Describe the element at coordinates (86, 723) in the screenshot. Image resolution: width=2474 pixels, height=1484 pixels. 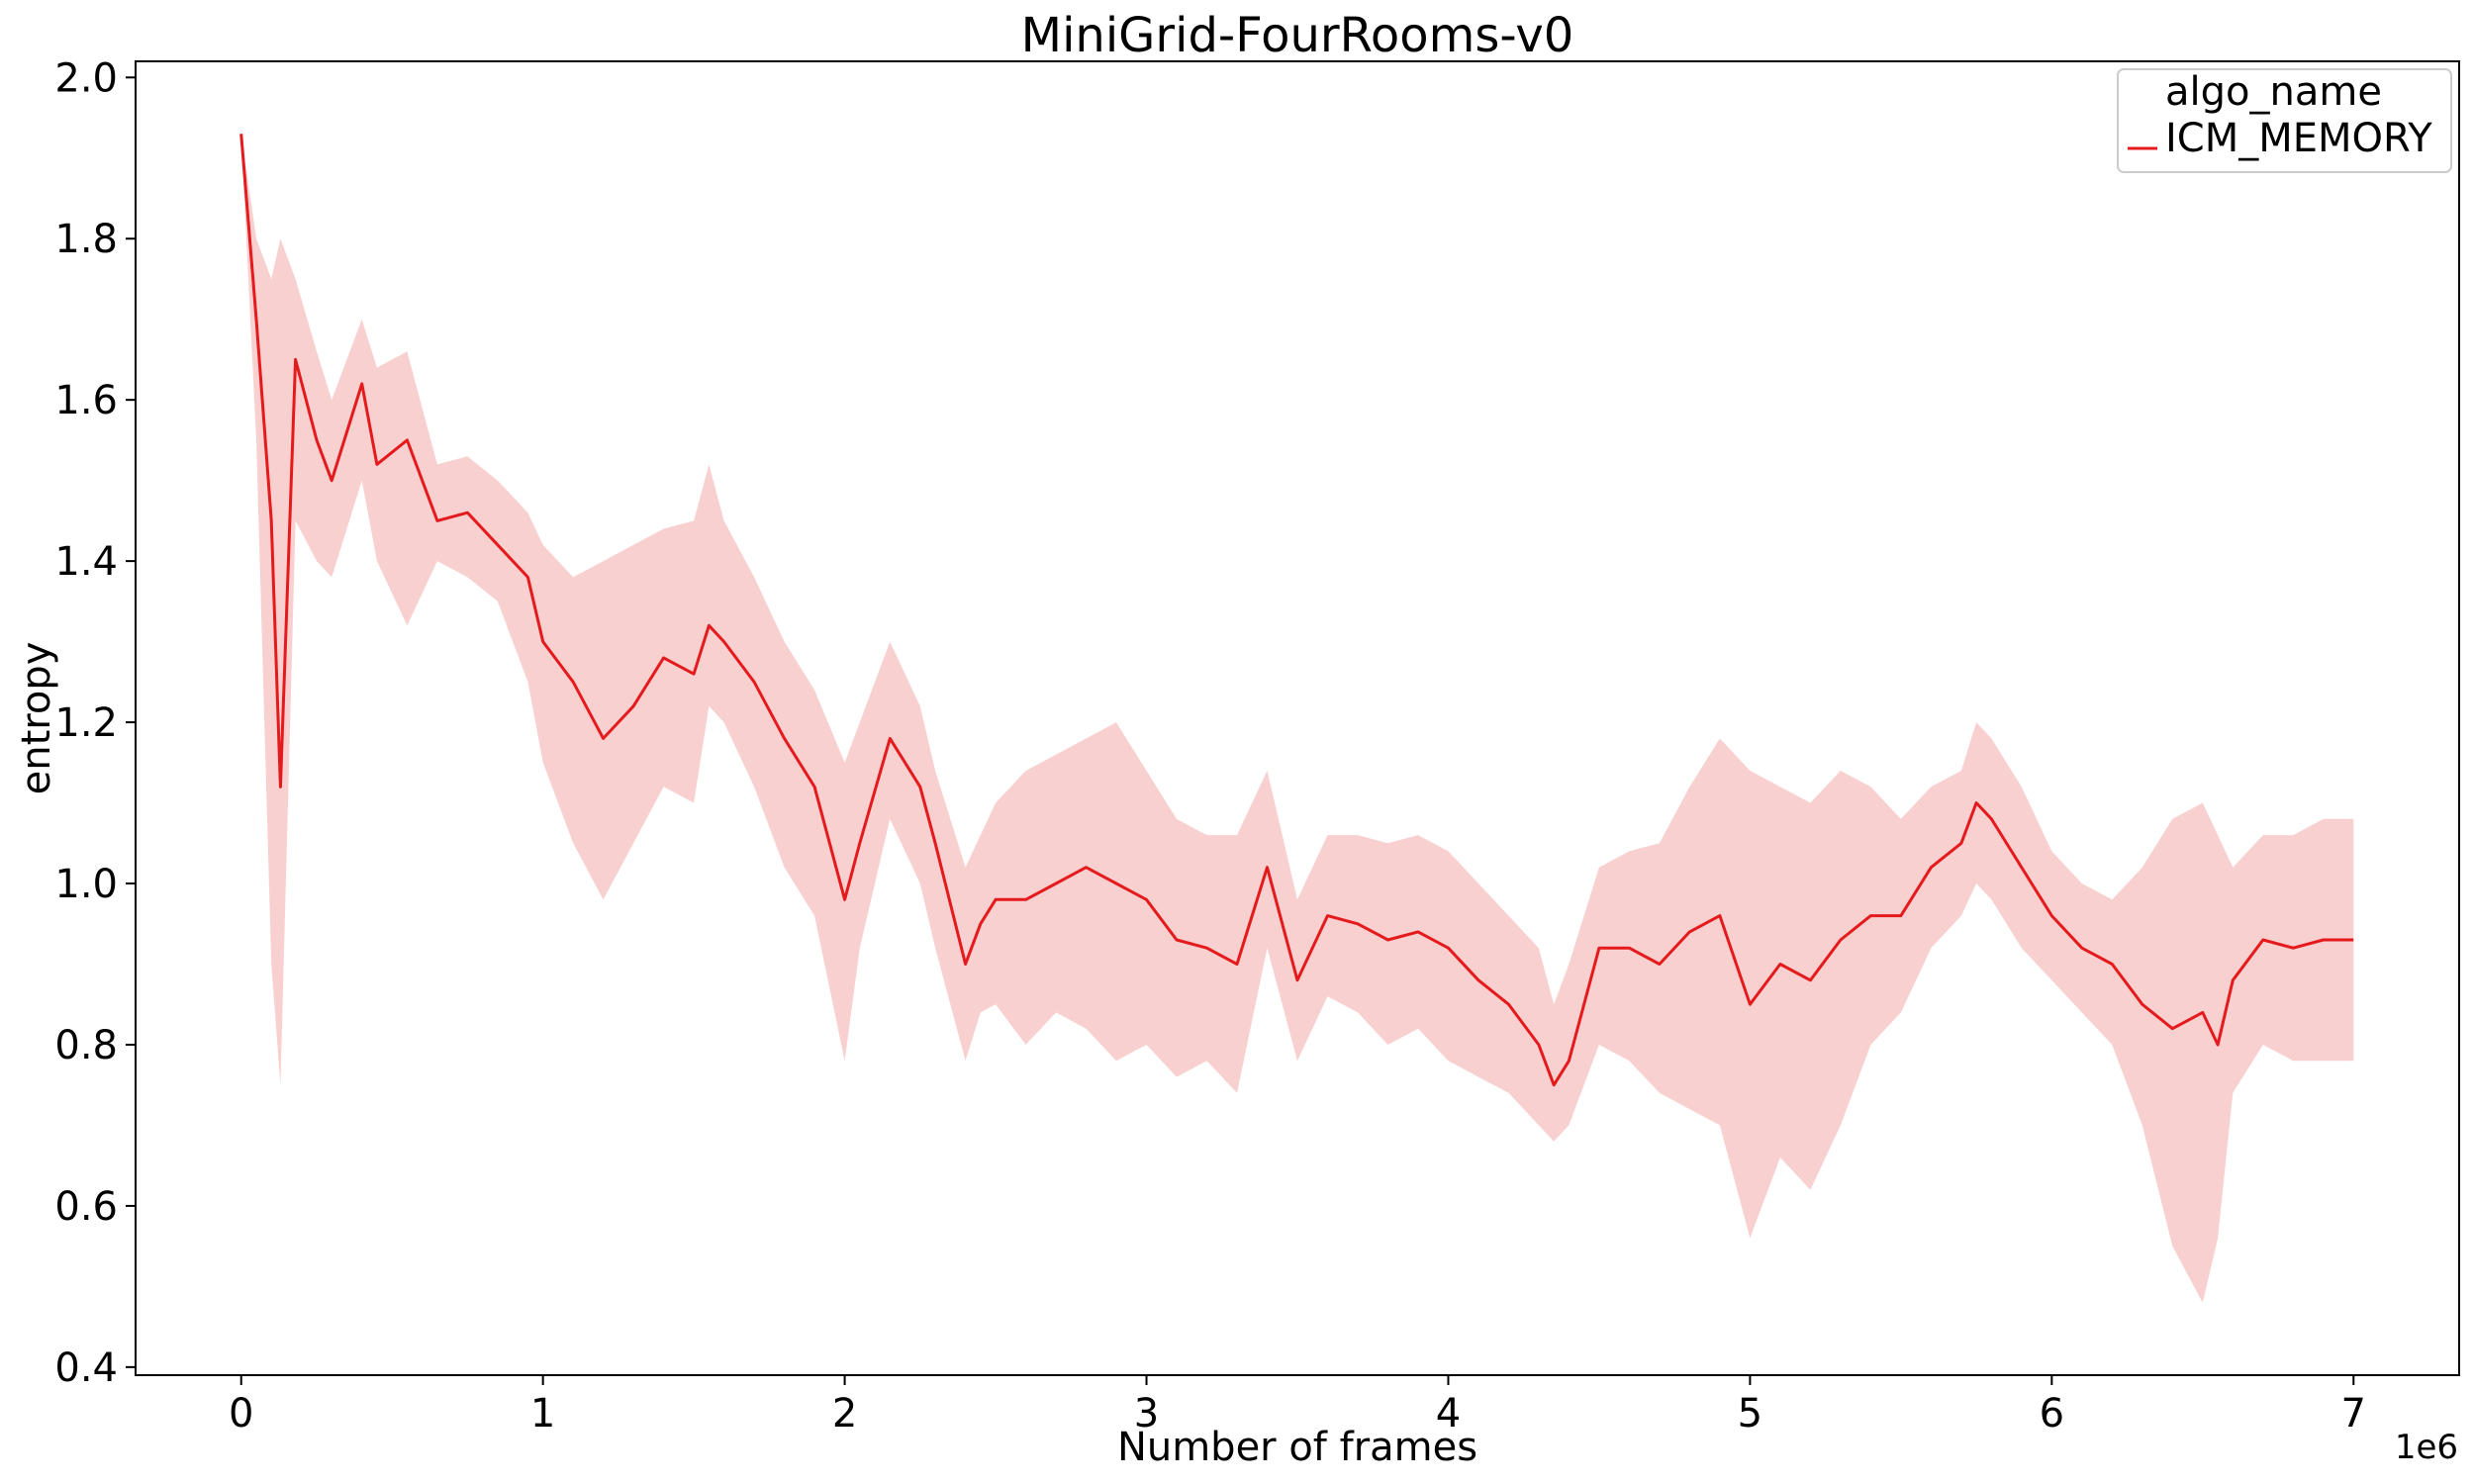
I see `y-tick-label: 1.2` at that location.